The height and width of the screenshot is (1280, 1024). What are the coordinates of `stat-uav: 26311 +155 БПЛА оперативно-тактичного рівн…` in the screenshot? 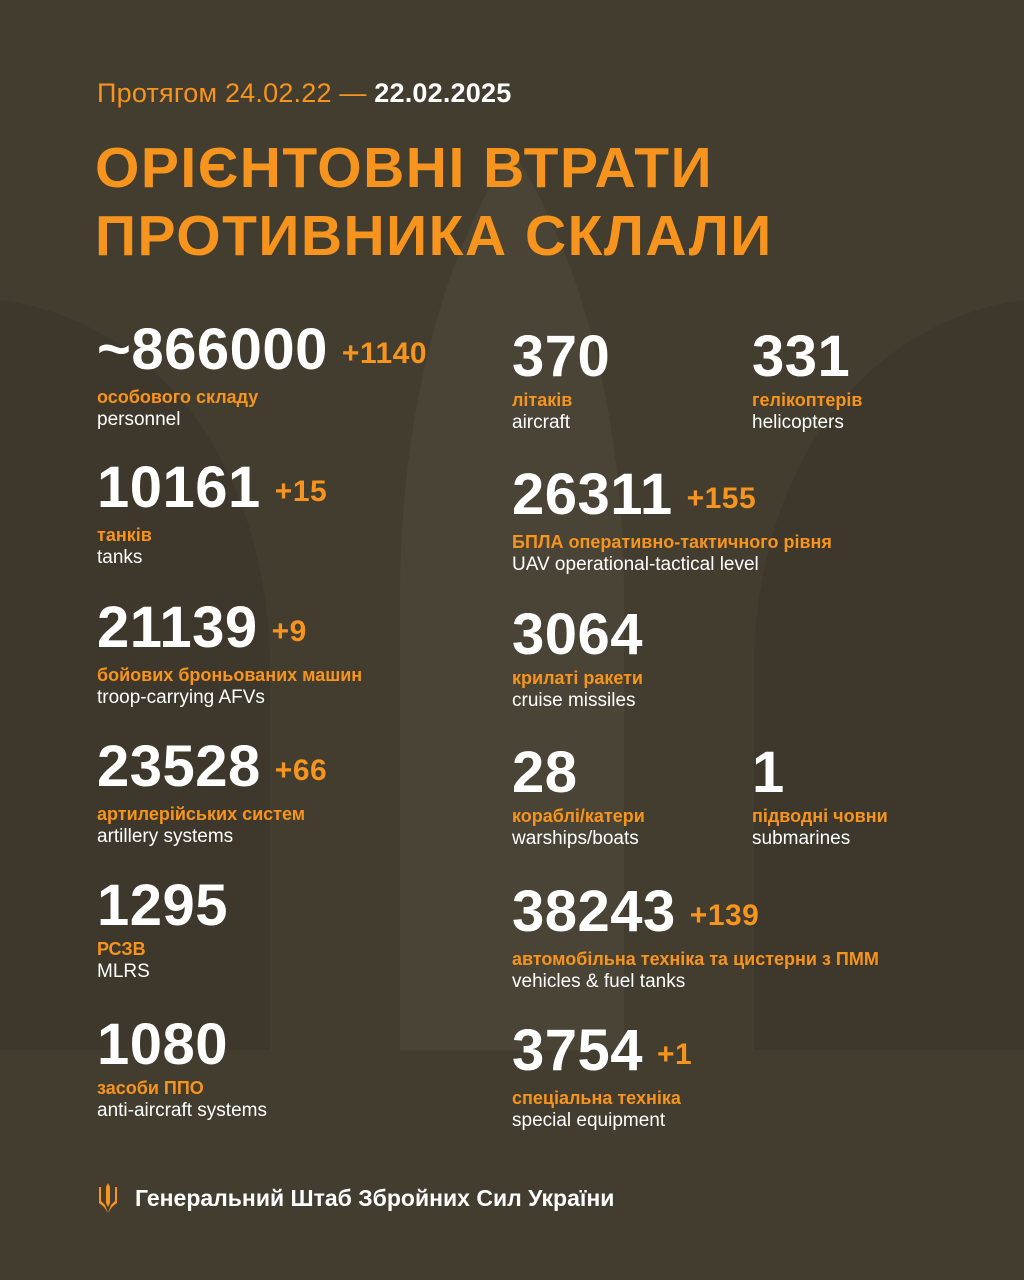 It's located at (672, 519).